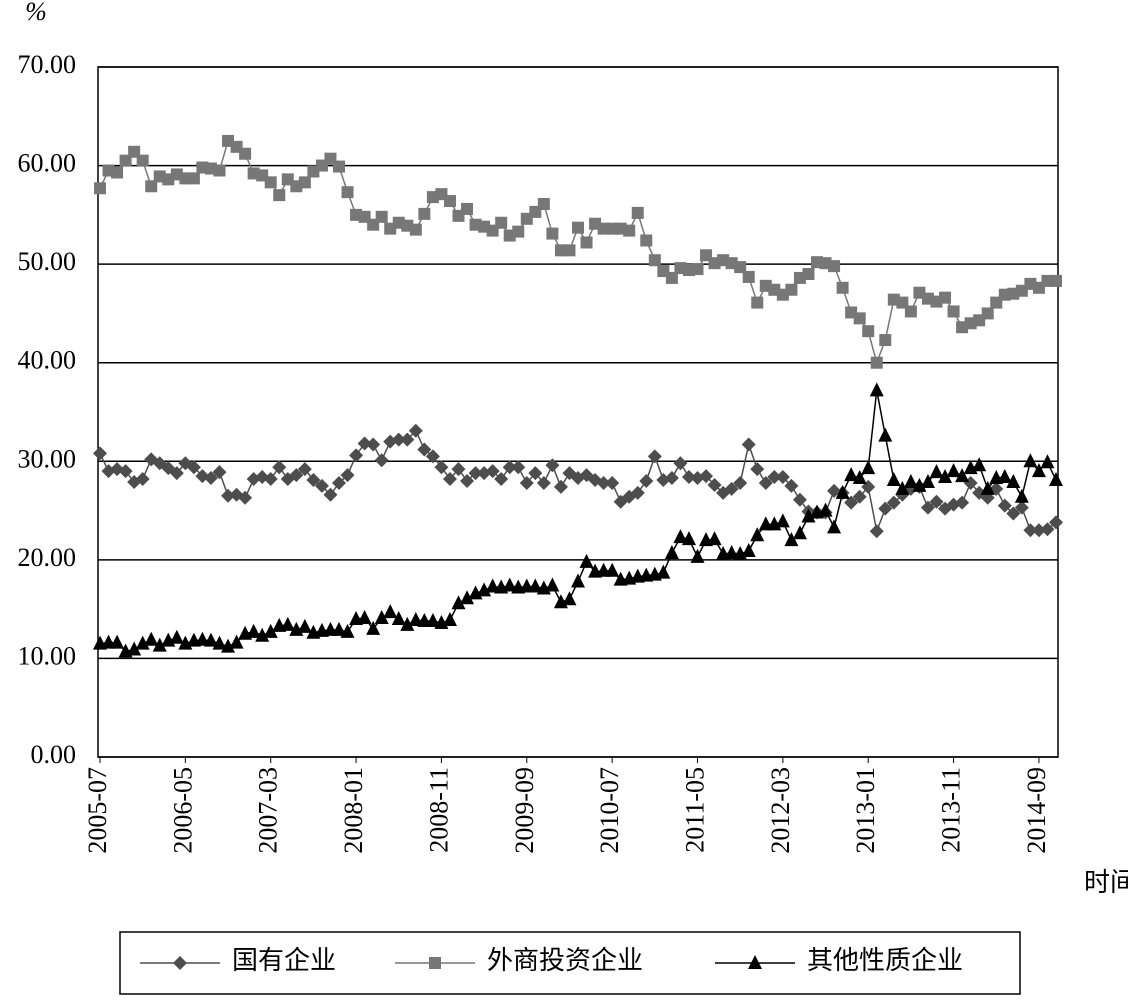 Image resolution: width=1128 pixels, height=1001 pixels. Describe the element at coordinates (47, 261) in the screenshot. I see `y-tick-label: 50.00` at that location.